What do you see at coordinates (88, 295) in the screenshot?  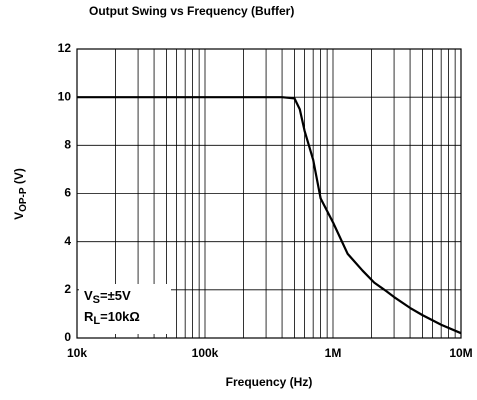 I see `annotation-main: V` at bounding box center [88, 295].